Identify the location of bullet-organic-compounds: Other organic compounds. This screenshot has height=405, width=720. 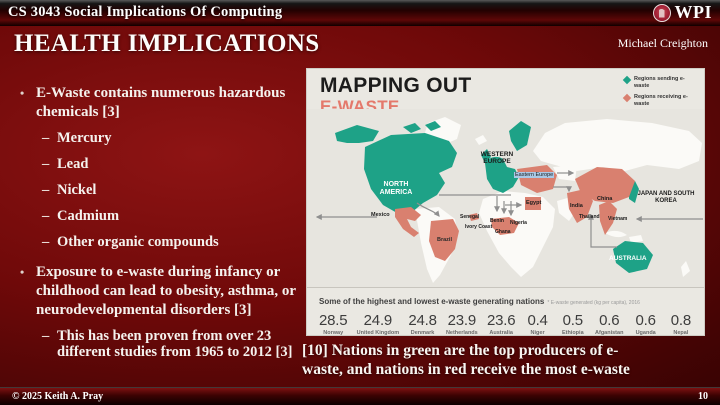
(157, 242).